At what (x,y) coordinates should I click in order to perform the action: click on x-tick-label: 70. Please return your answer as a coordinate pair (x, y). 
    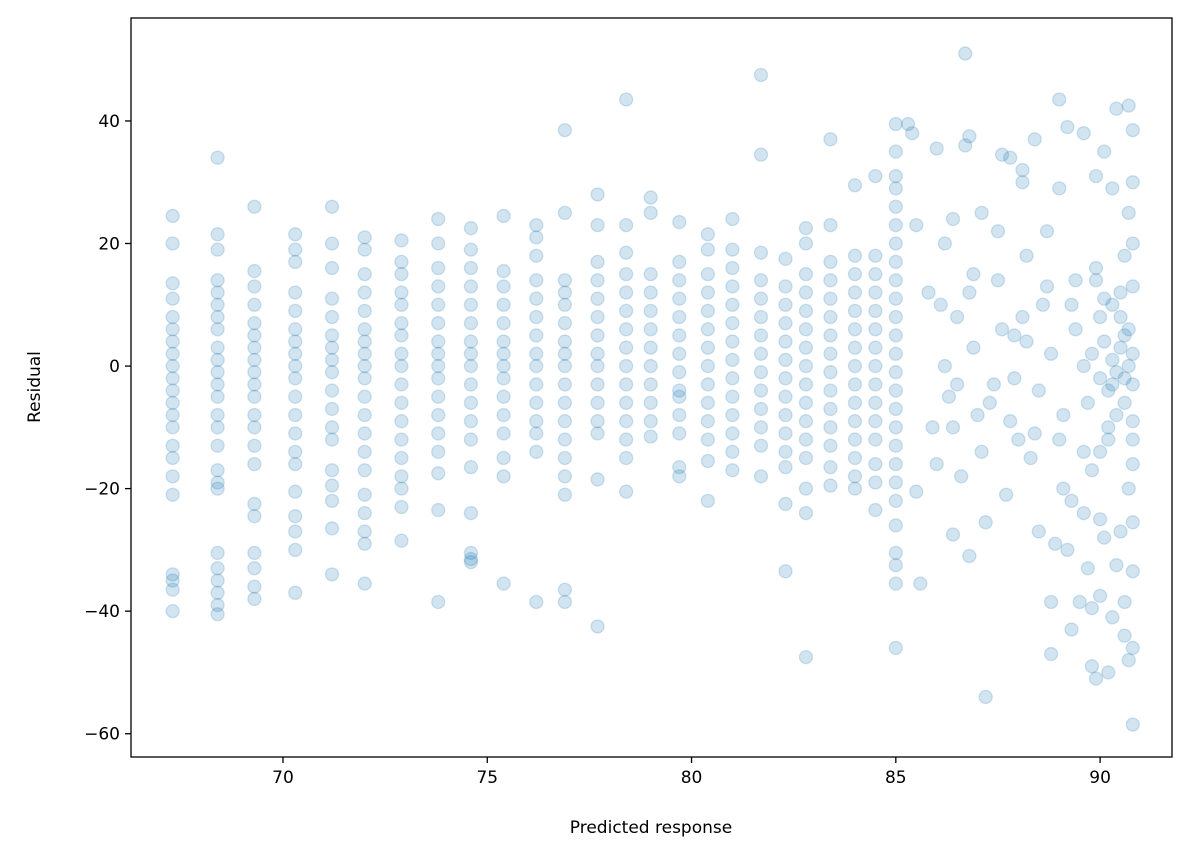
    Looking at the image, I should click on (283, 778).